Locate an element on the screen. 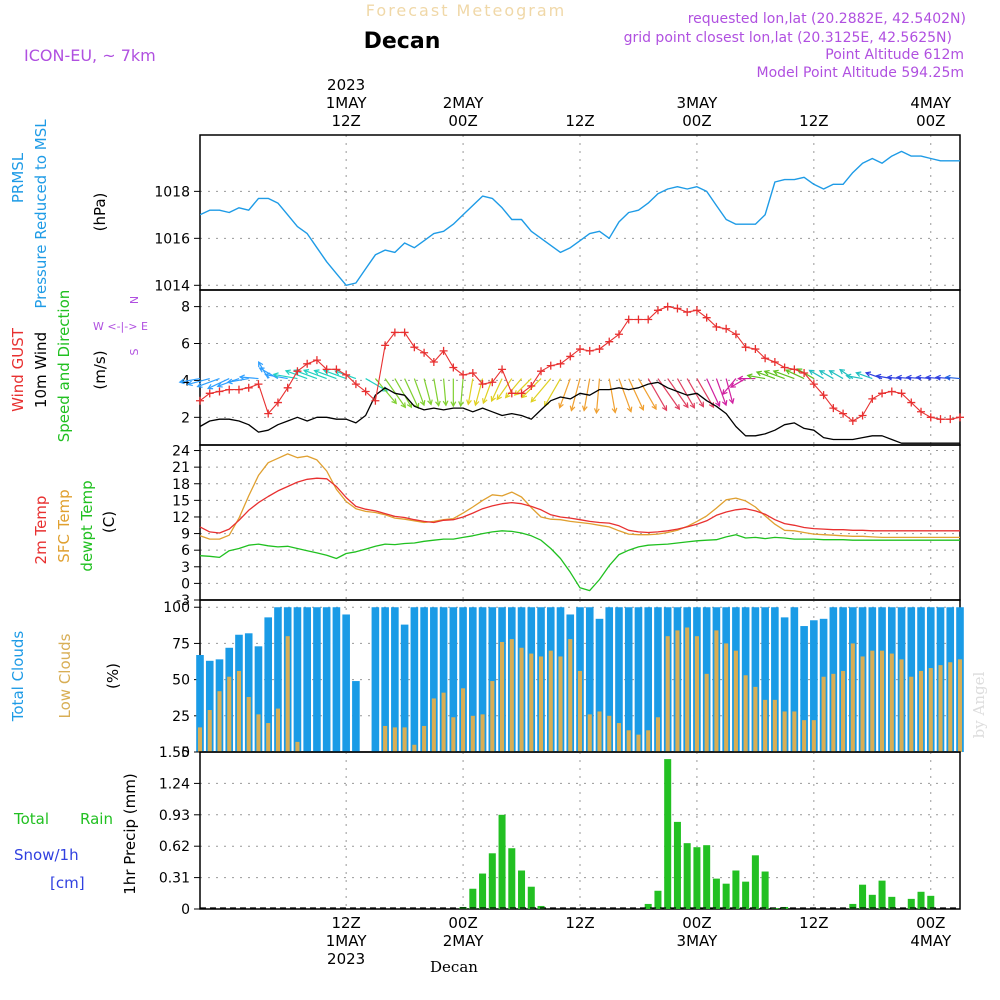  top-time-label: 4MAY is located at coordinates (931, 103).